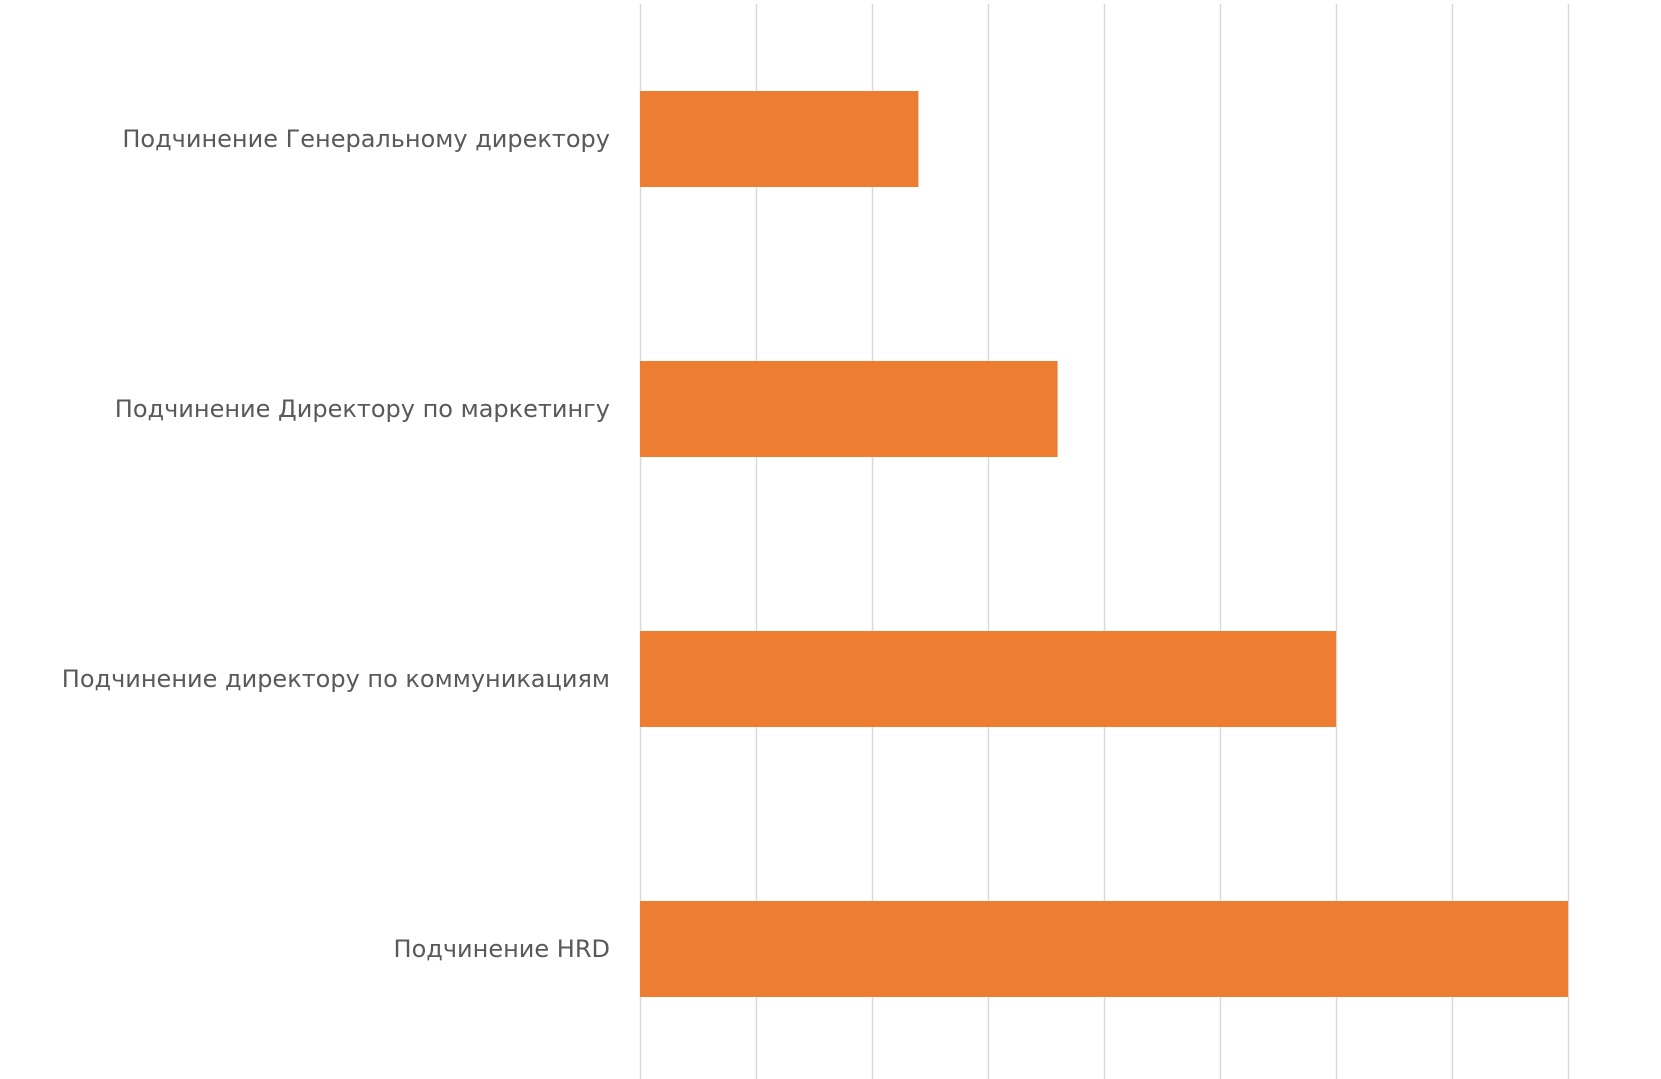 The image size is (1661, 1079). What do you see at coordinates (362, 409) in the screenshot?
I see `category-label-1: Подчинение Директору по маркетингу` at bounding box center [362, 409].